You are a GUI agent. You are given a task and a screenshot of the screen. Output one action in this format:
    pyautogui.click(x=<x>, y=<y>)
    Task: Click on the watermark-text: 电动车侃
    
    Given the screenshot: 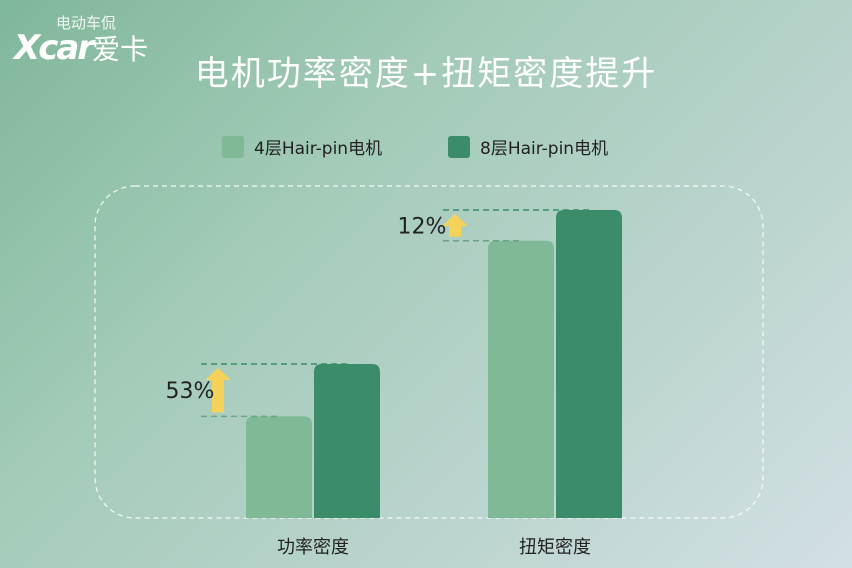 What is the action you would take?
    pyautogui.click(x=86, y=23)
    